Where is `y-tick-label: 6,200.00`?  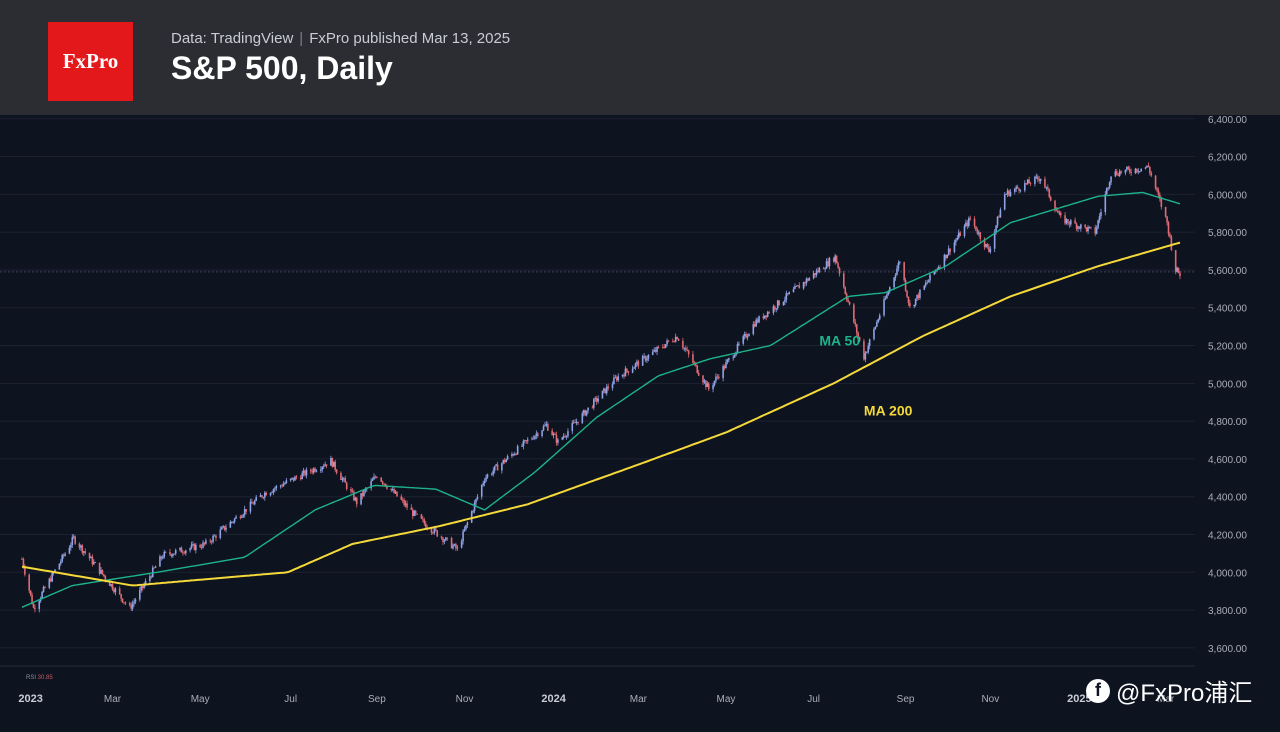 y-tick-label: 6,200.00 is located at coordinates (1227, 158).